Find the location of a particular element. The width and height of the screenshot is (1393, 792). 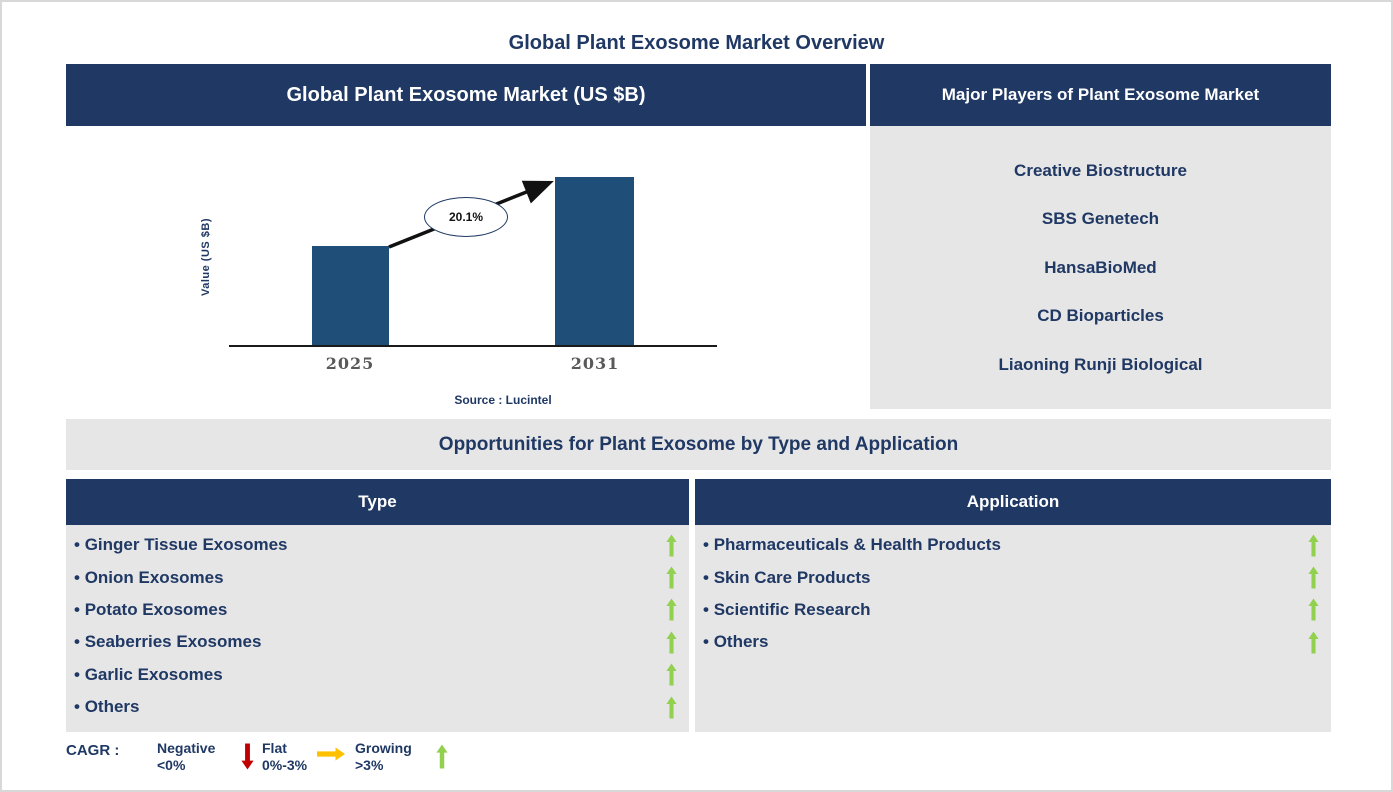

flat-right-arrow-icon is located at coordinates (331, 756).